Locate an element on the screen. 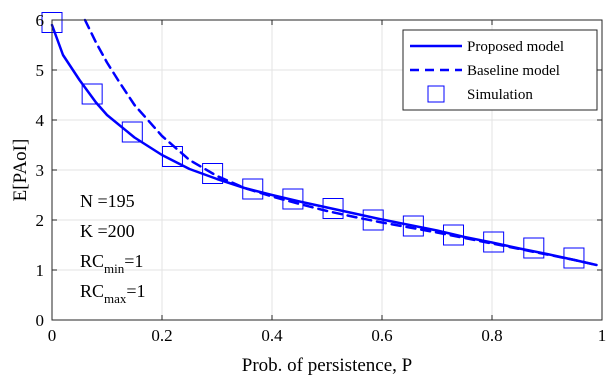 This screenshot has height=382, width=608. x-tick-label: 0.6 is located at coordinates (381, 335).